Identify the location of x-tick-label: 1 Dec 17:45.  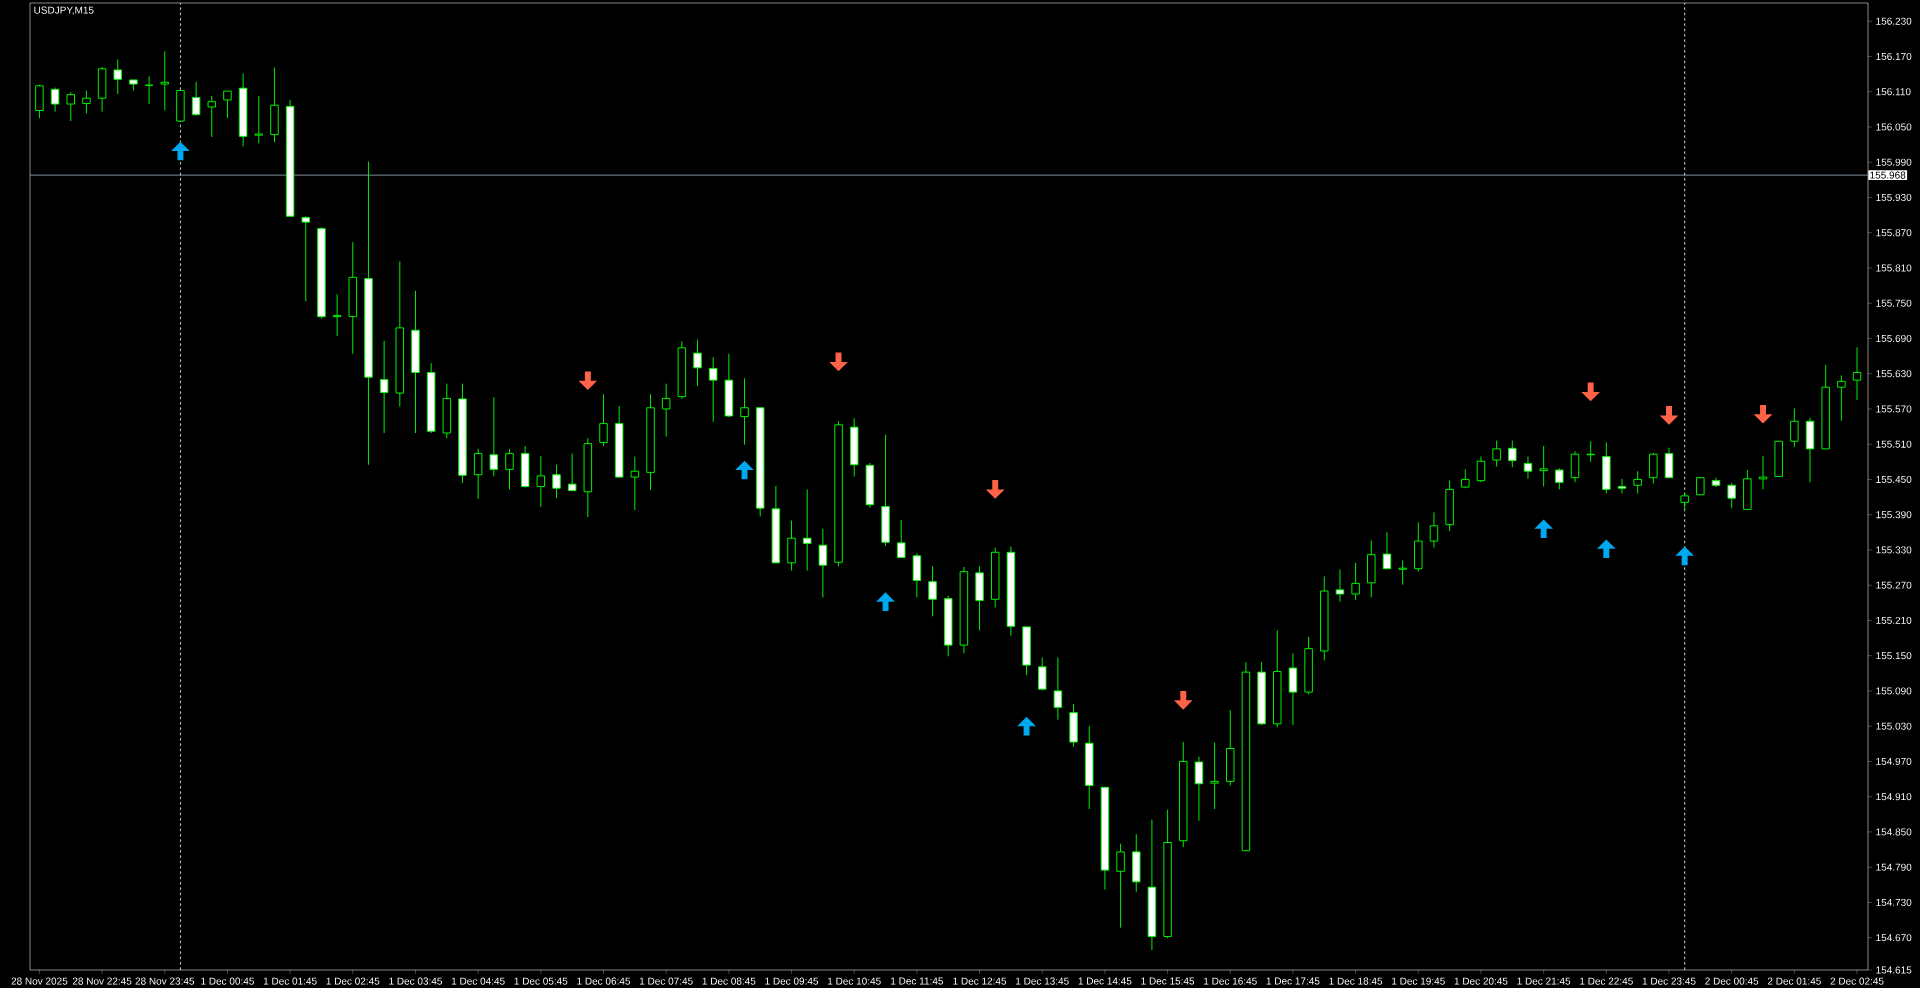
(1293, 981).